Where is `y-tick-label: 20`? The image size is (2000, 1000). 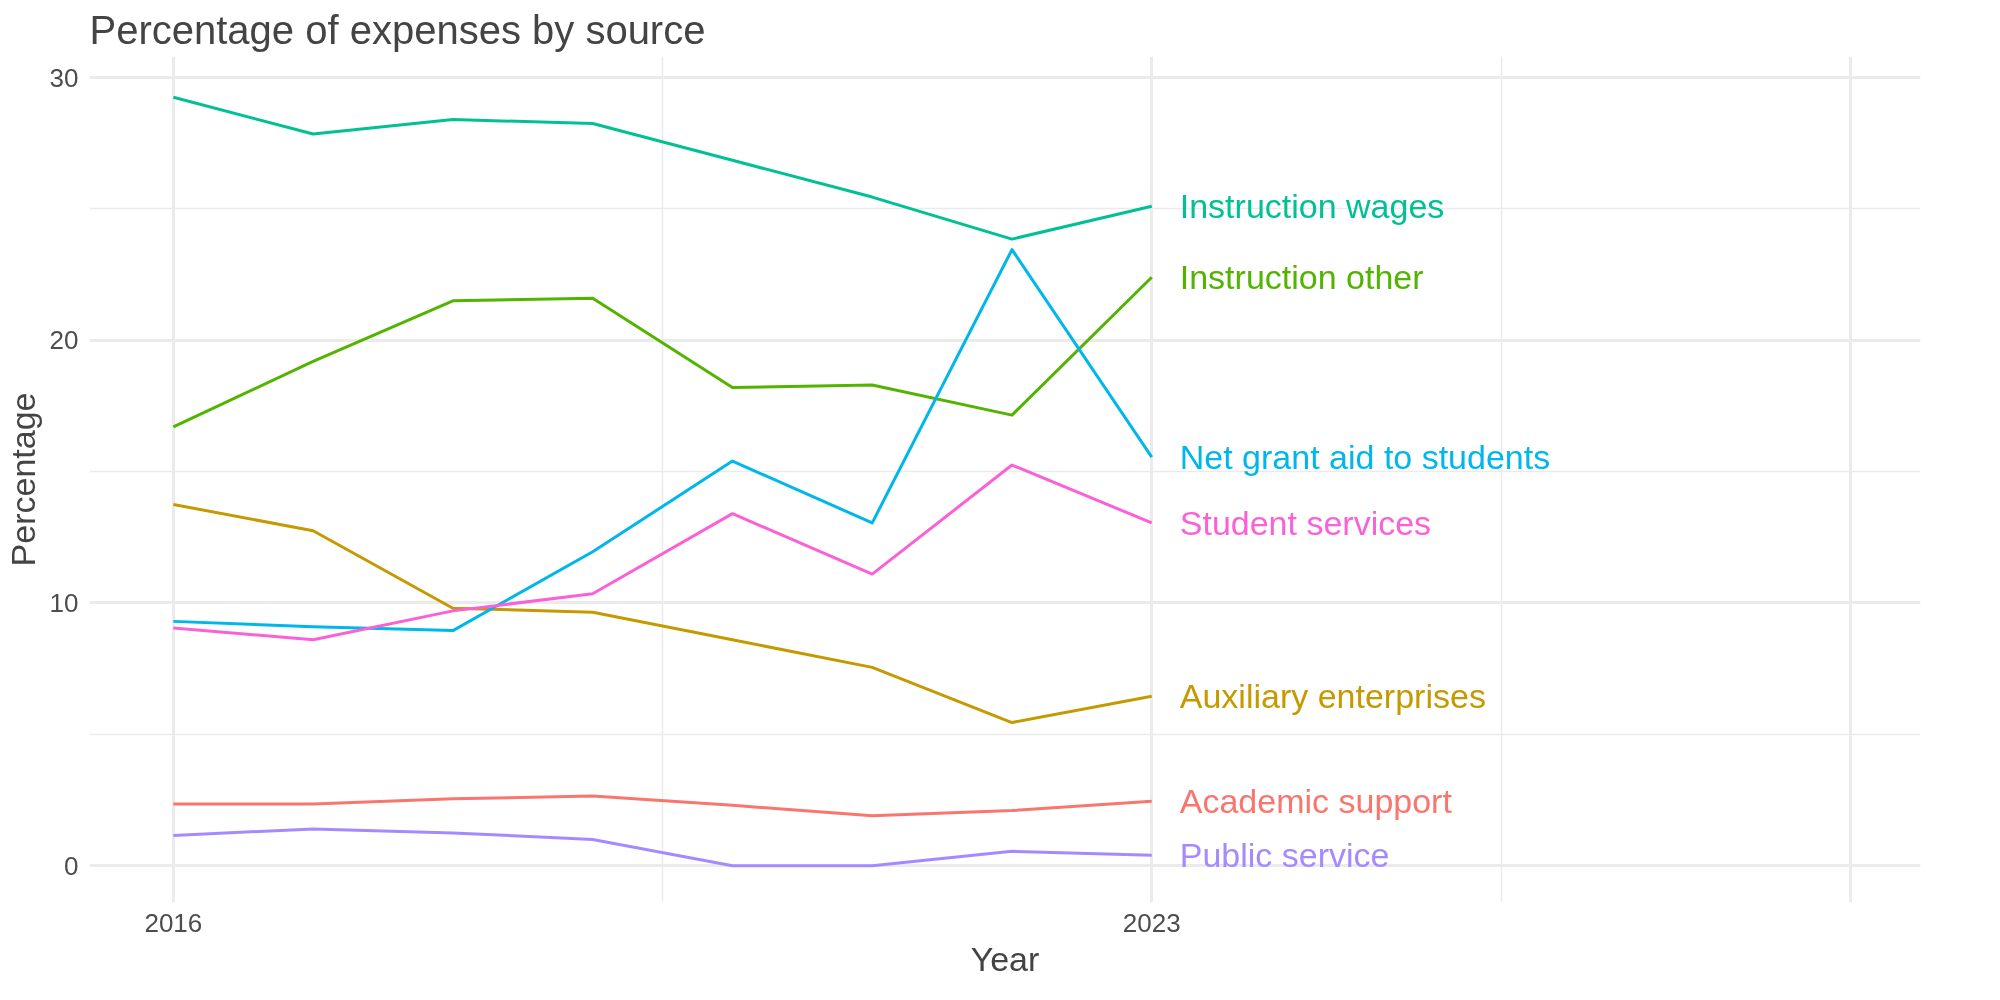 y-tick-label: 20 is located at coordinates (64, 340).